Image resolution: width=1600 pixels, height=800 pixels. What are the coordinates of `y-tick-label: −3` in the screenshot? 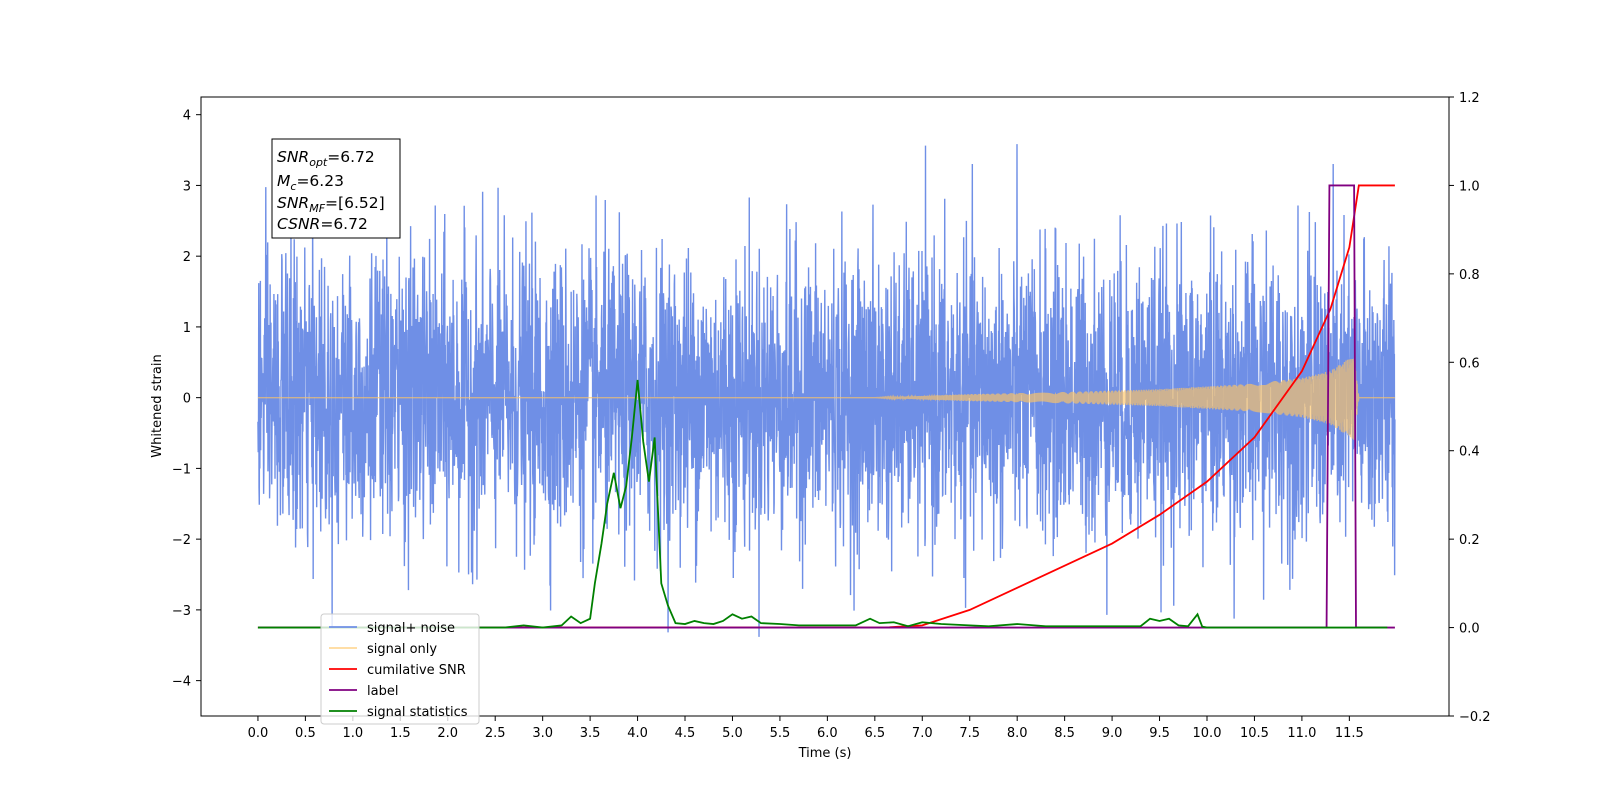 It's located at (181, 611).